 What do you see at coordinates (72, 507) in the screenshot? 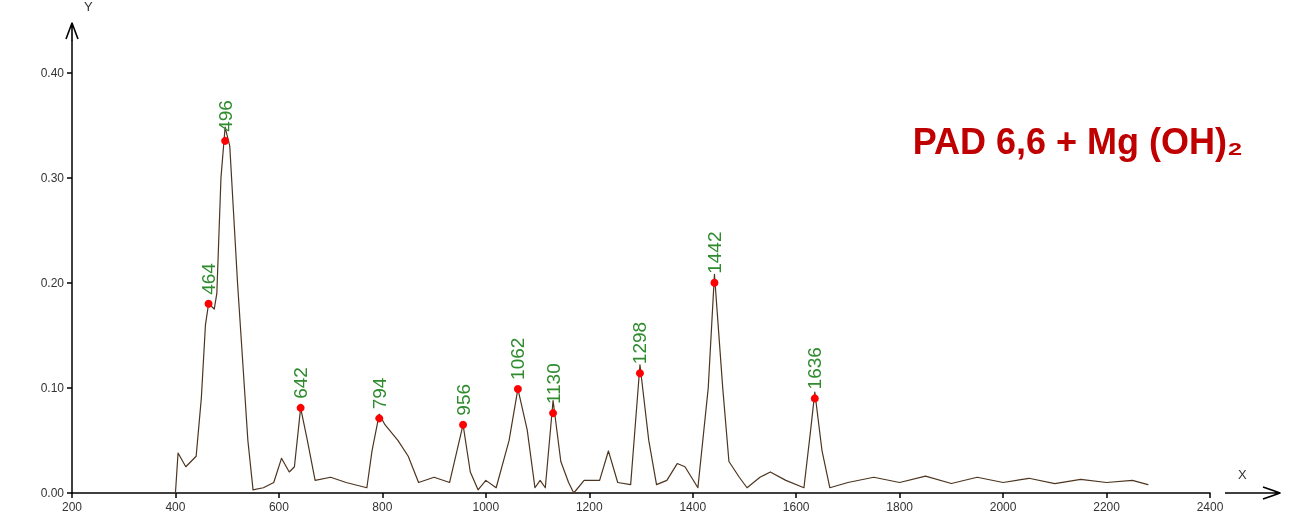
I see `x-tick-label: 200` at bounding box center [72, 507].